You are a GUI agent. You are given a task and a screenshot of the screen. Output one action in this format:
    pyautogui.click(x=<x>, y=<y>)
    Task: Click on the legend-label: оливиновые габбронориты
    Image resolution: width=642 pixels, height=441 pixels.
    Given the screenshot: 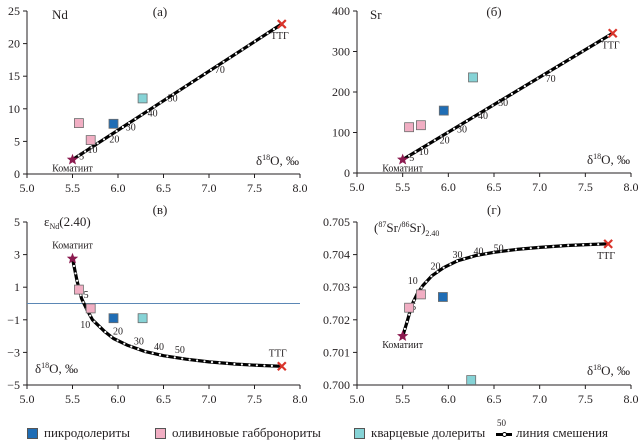 What is the action you would take?
    pyautogui.click(x=246, y=432)
    